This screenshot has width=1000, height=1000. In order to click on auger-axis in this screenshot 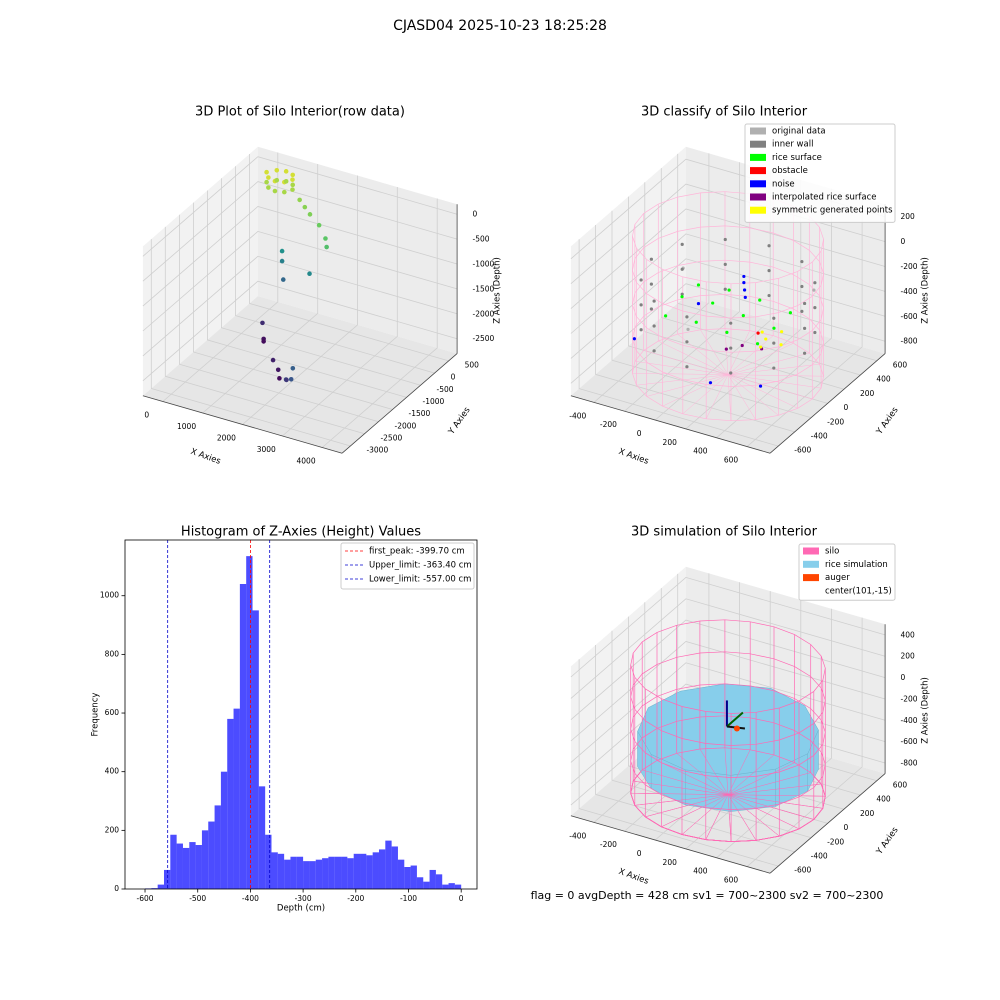, I will do `click(735, 719)`.